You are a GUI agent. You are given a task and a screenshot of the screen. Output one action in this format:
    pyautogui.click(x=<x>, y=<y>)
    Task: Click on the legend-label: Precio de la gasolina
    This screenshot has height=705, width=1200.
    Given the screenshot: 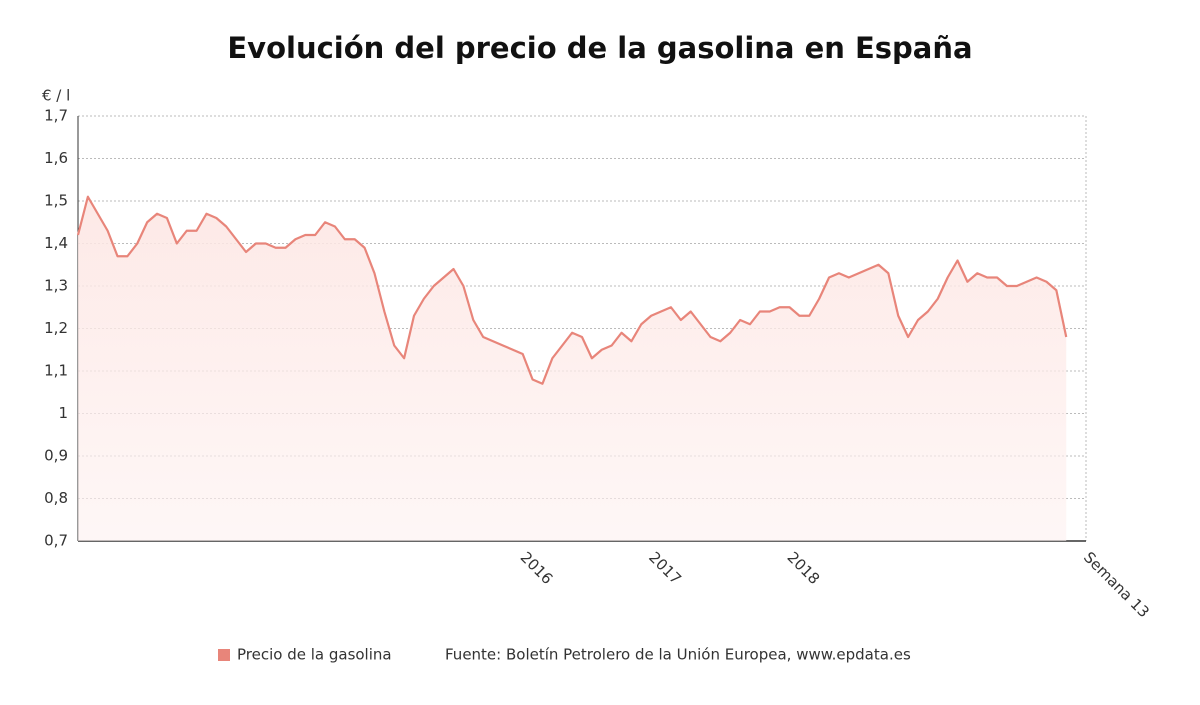 What is the action you would take?
    pyautogui.click(x=314, y=655)
    